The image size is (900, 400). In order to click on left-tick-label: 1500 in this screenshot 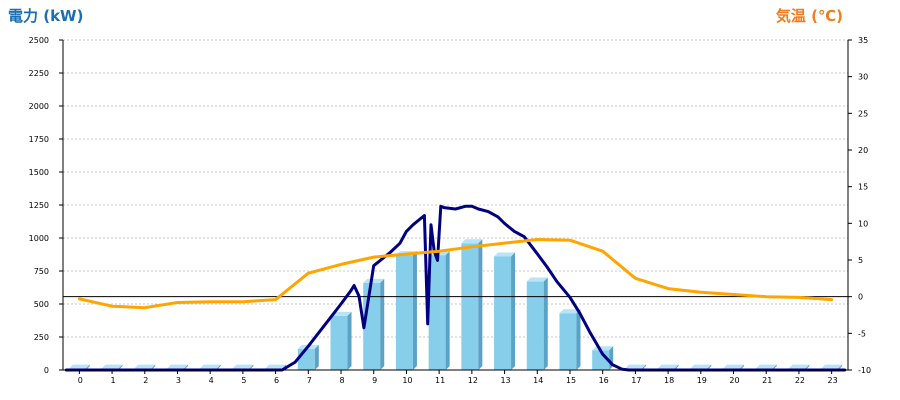, I will do `click(39, 172)`.